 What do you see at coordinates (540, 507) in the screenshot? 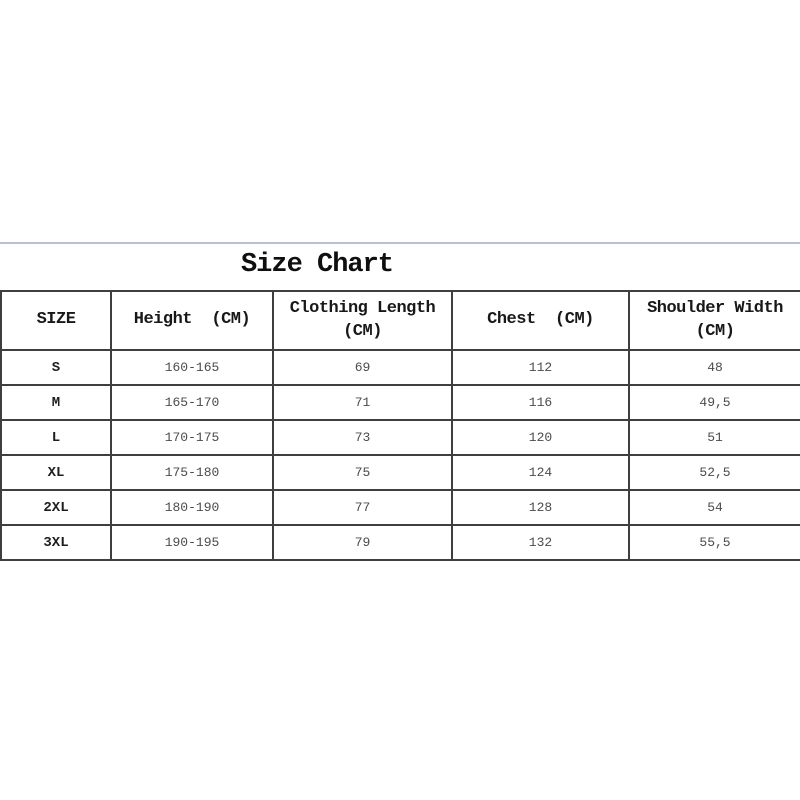
I see `chest-cell: 128` at bounding box center [540, 507].